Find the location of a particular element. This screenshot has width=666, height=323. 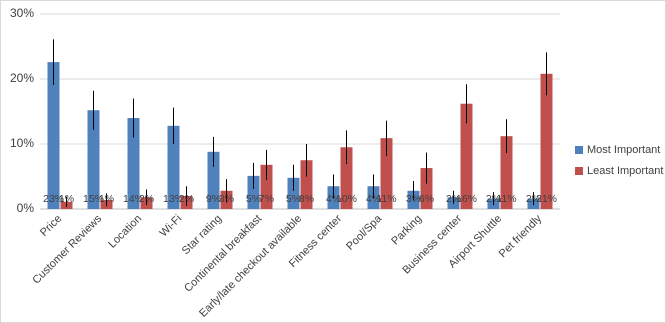

value-label: 21% is located at coordinates (546, 199).